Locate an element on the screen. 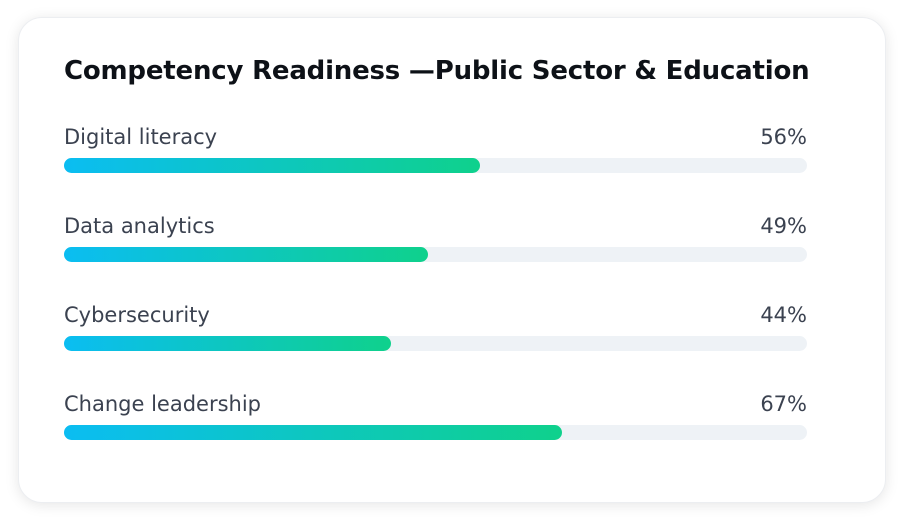 This screenshot has width=905, height=524. category-label: Data analytics is located at coordinates (139, 226).